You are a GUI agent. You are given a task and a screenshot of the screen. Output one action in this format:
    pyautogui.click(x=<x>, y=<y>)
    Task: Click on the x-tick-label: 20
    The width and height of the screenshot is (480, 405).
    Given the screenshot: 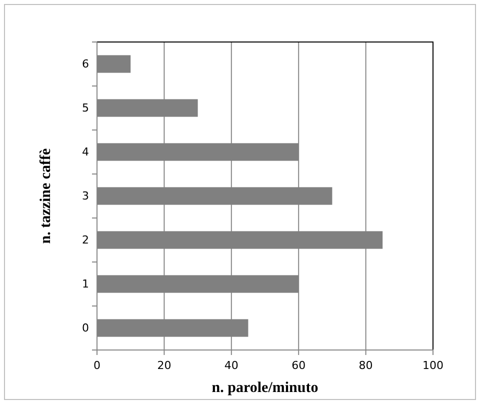 What is the action you would take?
    pyautogui.click(x=164, y=365)
    